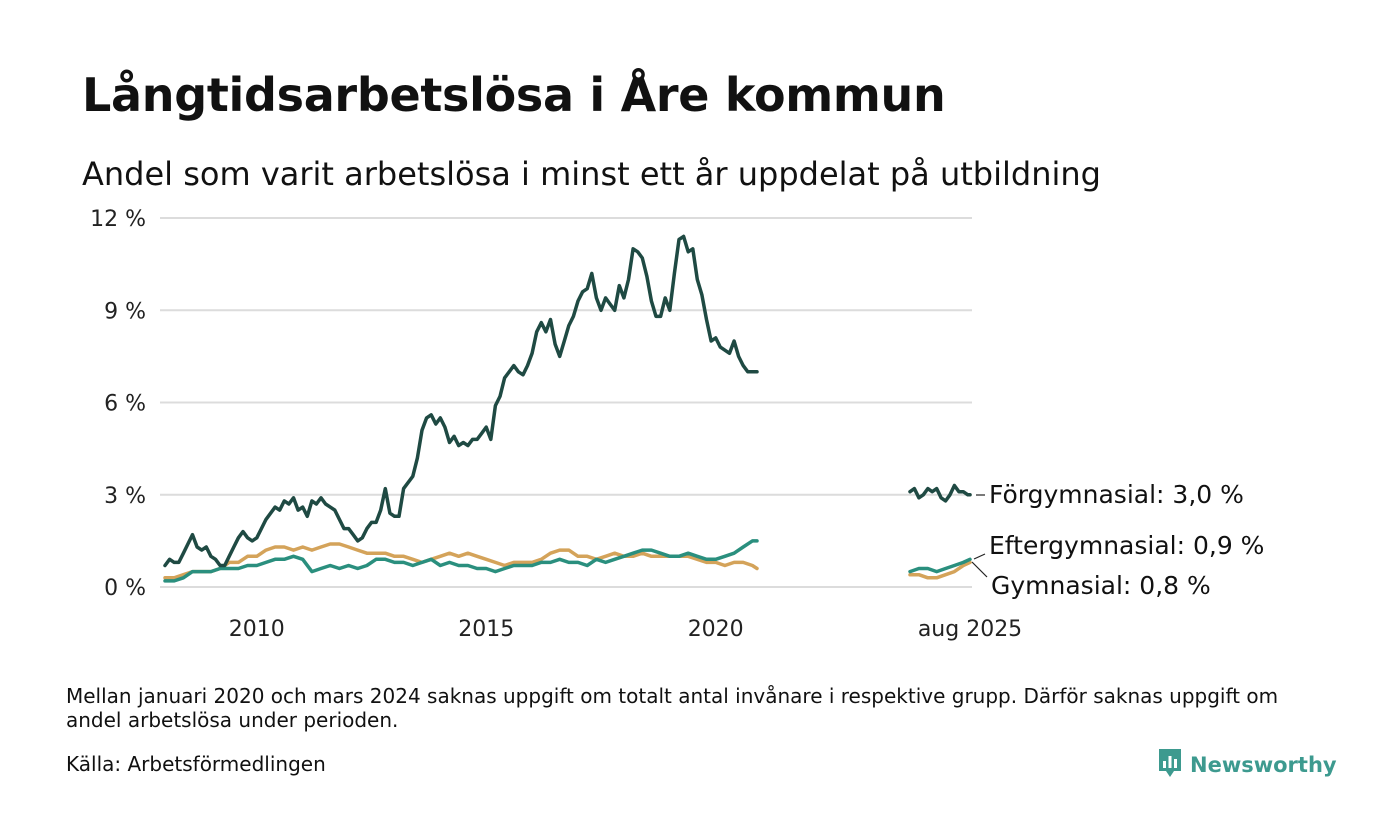  Describe the element at coordinates (625, 629) in the screenshot. I see `x-axis: 2010 2015 2020 aug 2025` at that location.